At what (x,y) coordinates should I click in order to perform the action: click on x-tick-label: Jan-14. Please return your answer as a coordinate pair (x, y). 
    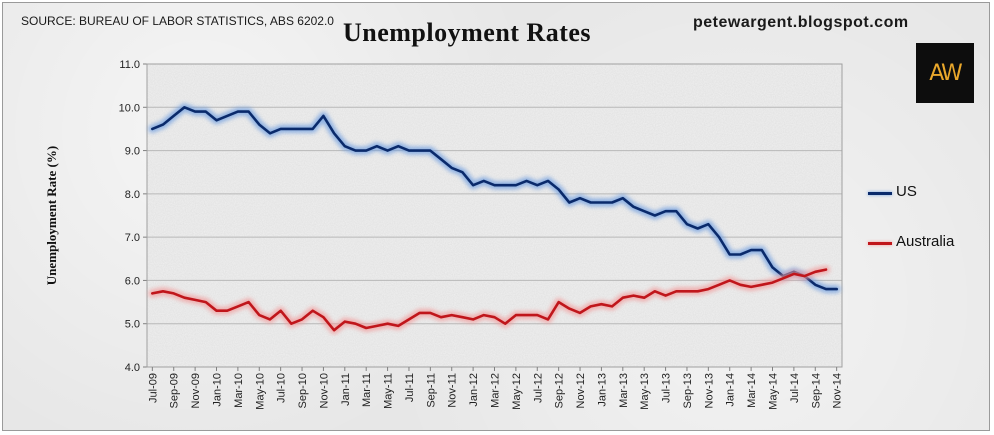
    Looking at the image, I should click on (731, 390).